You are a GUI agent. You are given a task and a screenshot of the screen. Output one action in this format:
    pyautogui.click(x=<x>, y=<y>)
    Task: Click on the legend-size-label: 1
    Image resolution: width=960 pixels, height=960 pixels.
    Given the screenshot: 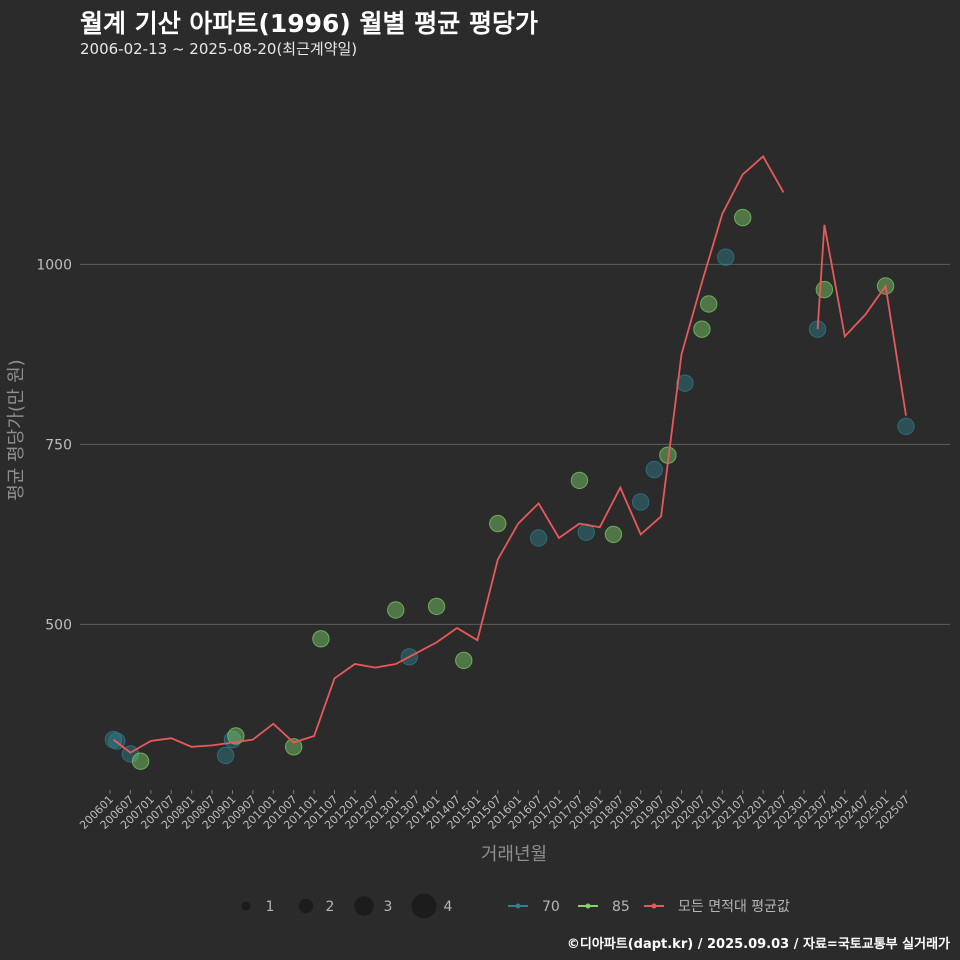 What is the action you would take?
    pyautogui.click(x=270, y=907)
    